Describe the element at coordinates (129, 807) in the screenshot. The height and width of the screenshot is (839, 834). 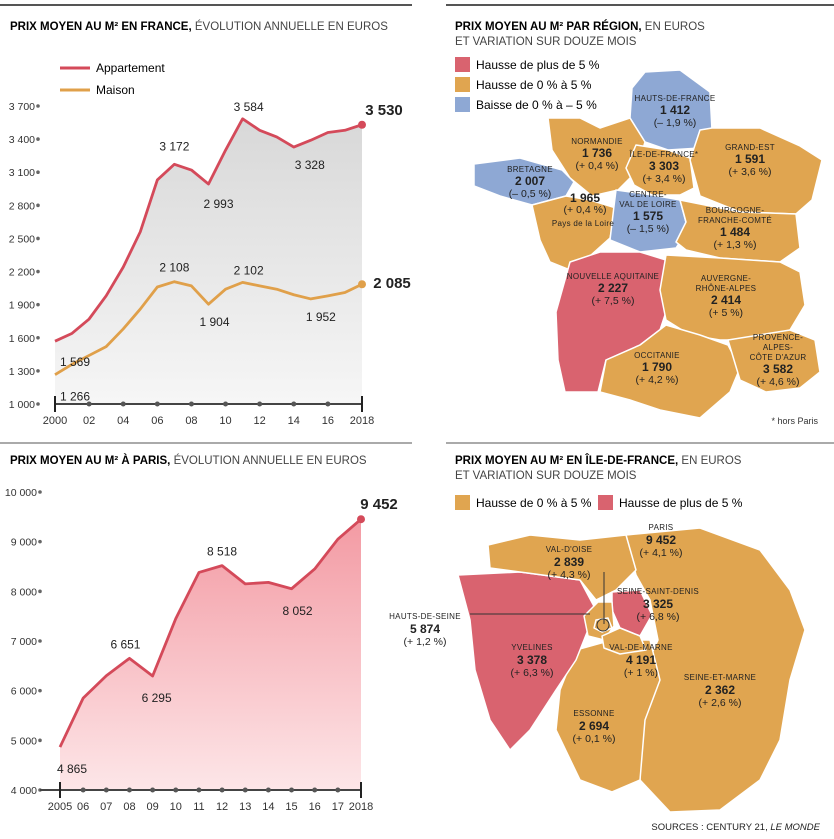
I see `x-tick-label: 08` at that location.